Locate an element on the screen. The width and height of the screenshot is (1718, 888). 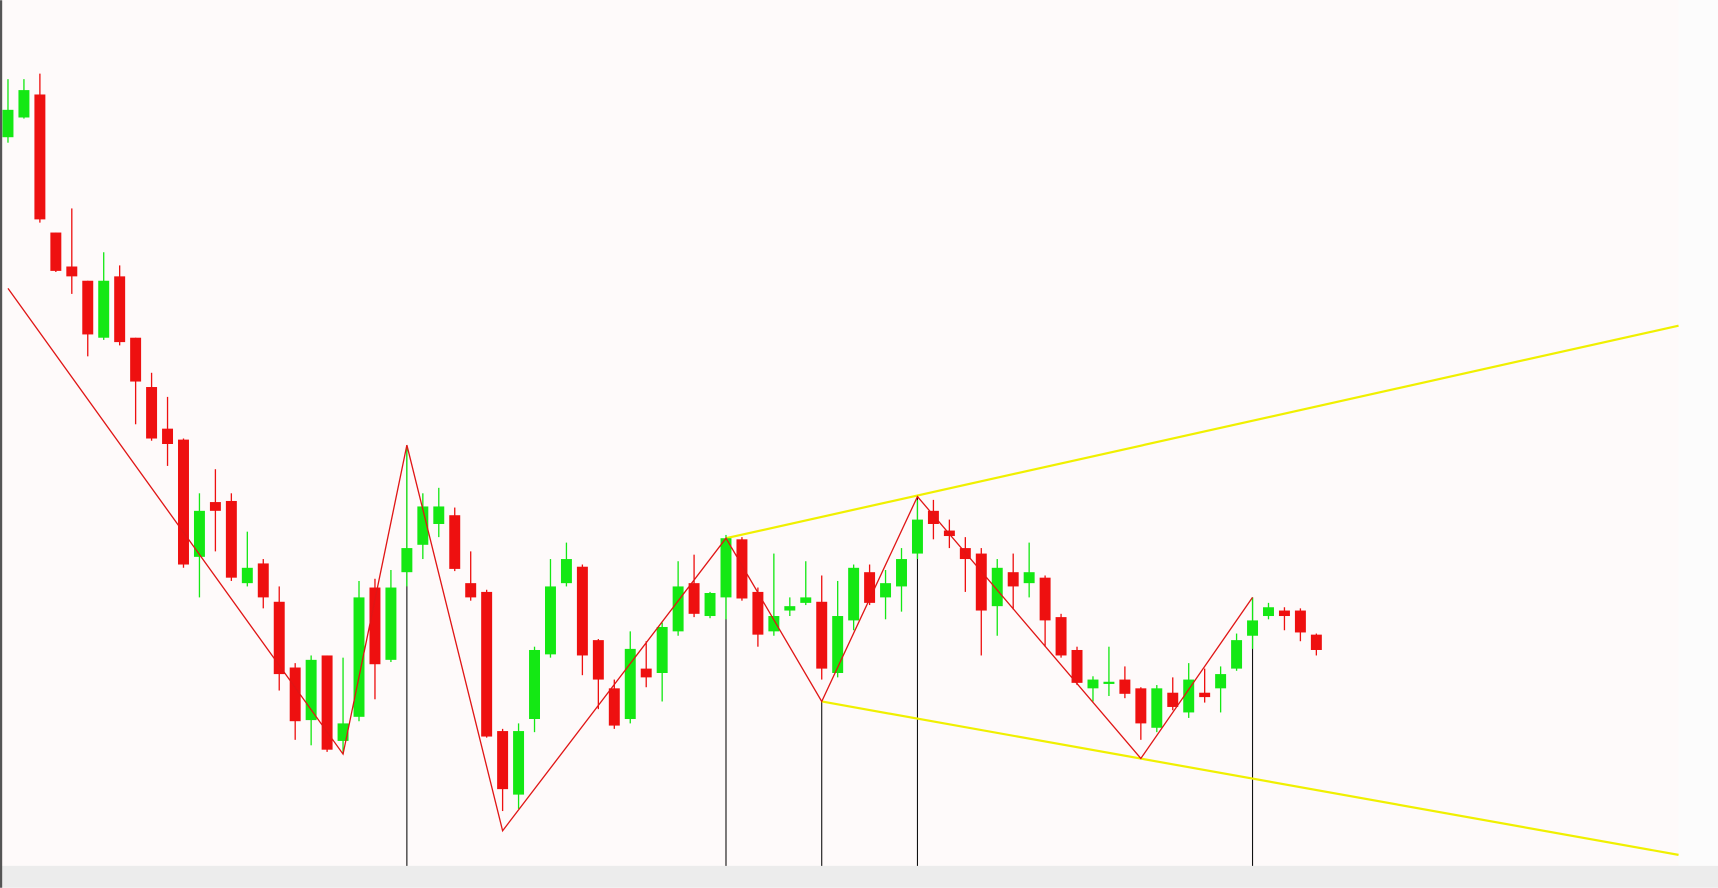
right-panel is located at coordinates (1698, 444).